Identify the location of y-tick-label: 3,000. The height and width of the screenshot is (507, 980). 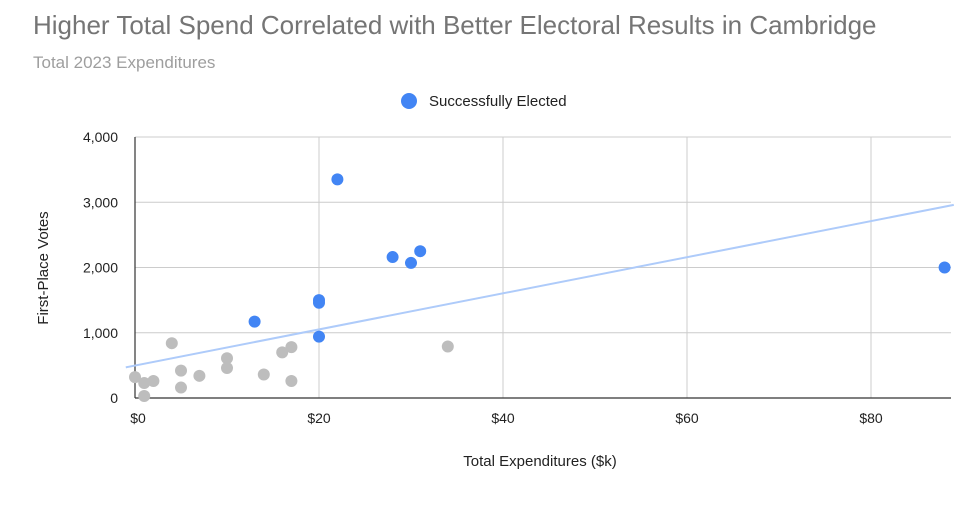
(100, 202).